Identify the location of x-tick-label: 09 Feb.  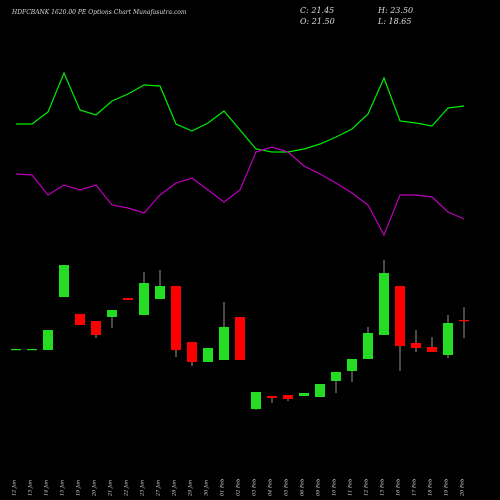
(319, 487).